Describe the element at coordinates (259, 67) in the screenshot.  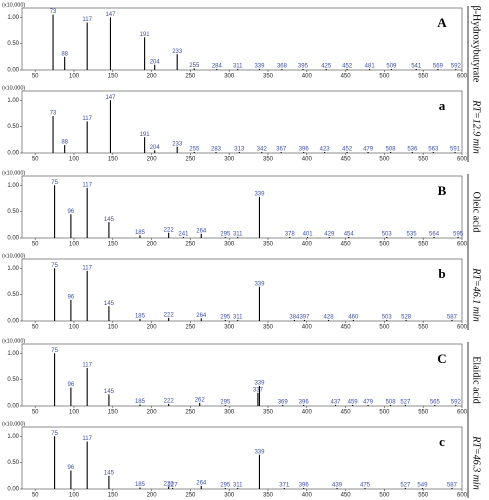
I see `peak-label: 339` at that location.